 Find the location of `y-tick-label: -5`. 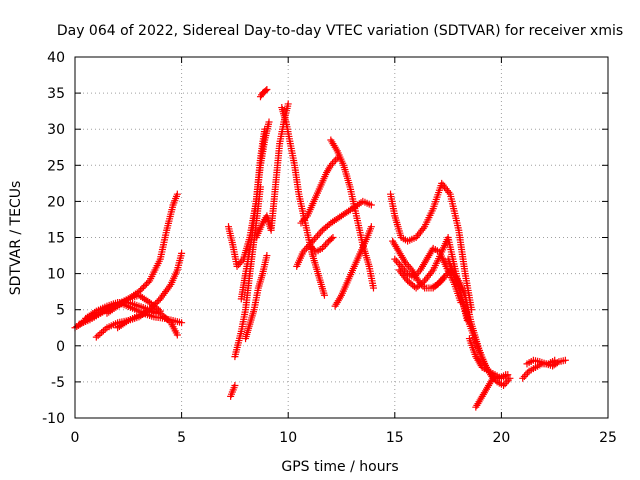

y-tick-label: -5 is located at coordinates (58, 383).